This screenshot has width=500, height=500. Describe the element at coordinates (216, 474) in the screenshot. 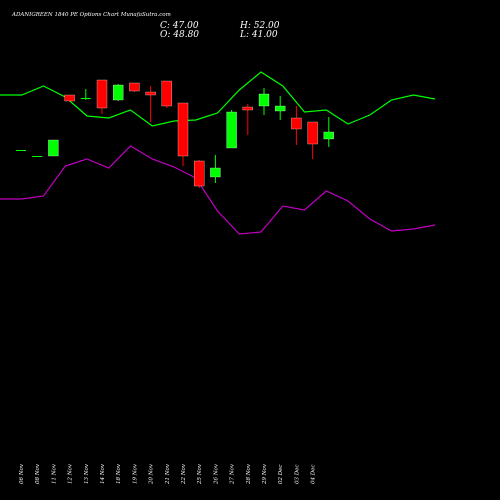

I see `x-tick-label: 26 Nov` at that location.